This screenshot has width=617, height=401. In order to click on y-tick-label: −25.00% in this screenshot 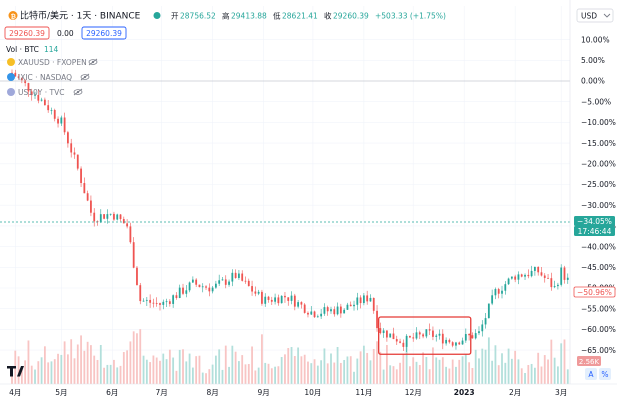, I will do `click(598, 184)`.